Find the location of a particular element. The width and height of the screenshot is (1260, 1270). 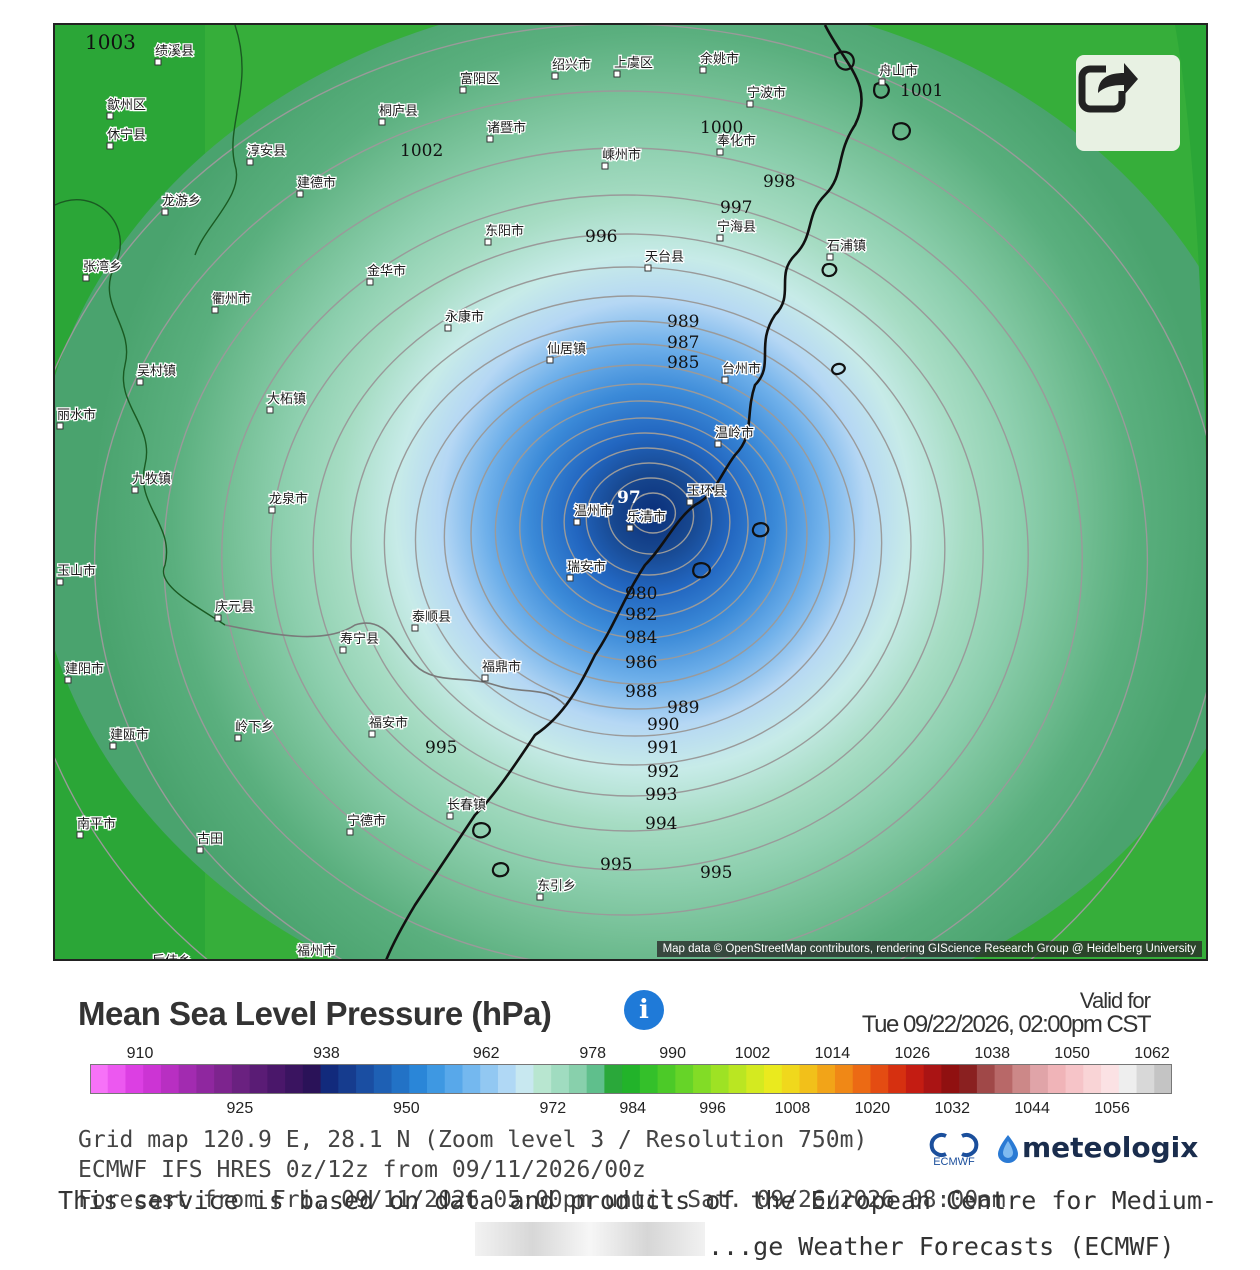

place-label: 龙泉市 is located at coordinates (288, 499).